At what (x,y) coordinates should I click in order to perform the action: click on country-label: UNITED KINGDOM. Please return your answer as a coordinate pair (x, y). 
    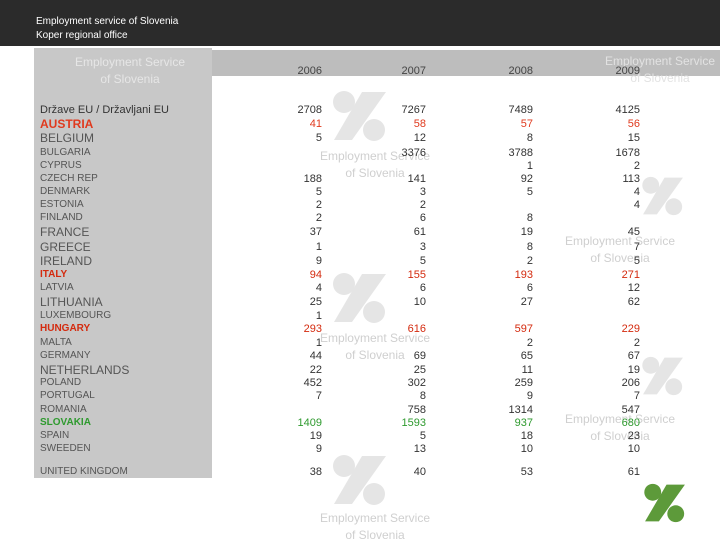
    Looking at the image, I should click on (84, 471).